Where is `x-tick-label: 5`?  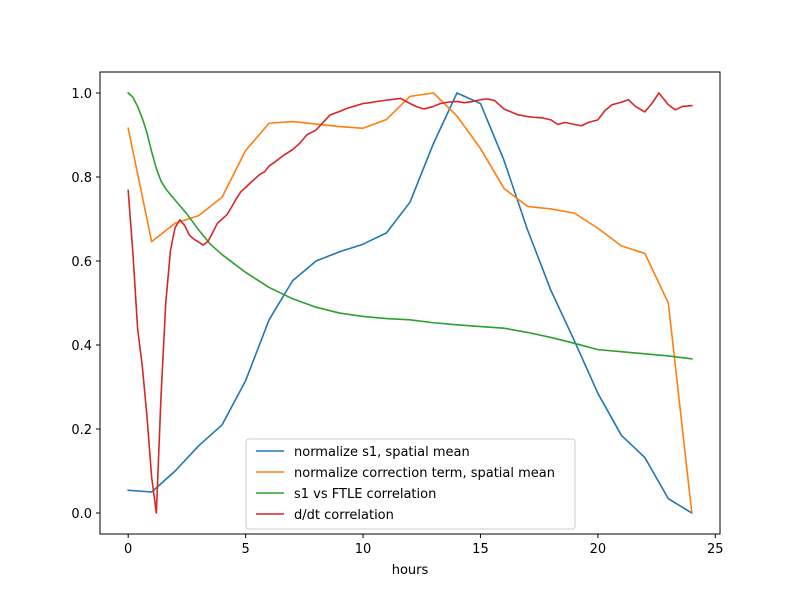 x-tick-label: 5 is located at coordinates (245, 549).